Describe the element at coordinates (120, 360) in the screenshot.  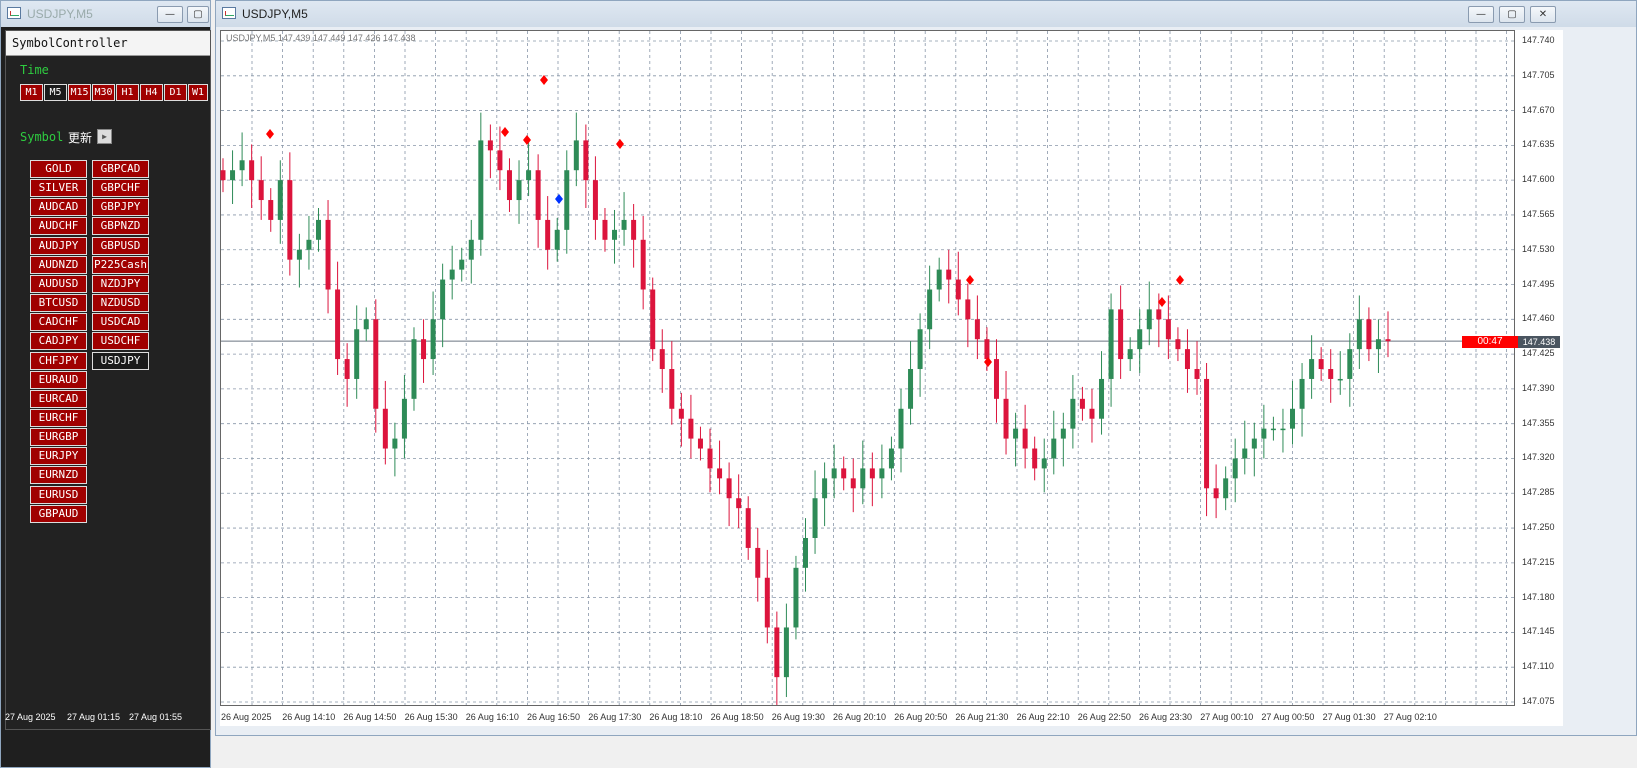
I see `symbol-button-usdjpy: USDJPY` at that location.